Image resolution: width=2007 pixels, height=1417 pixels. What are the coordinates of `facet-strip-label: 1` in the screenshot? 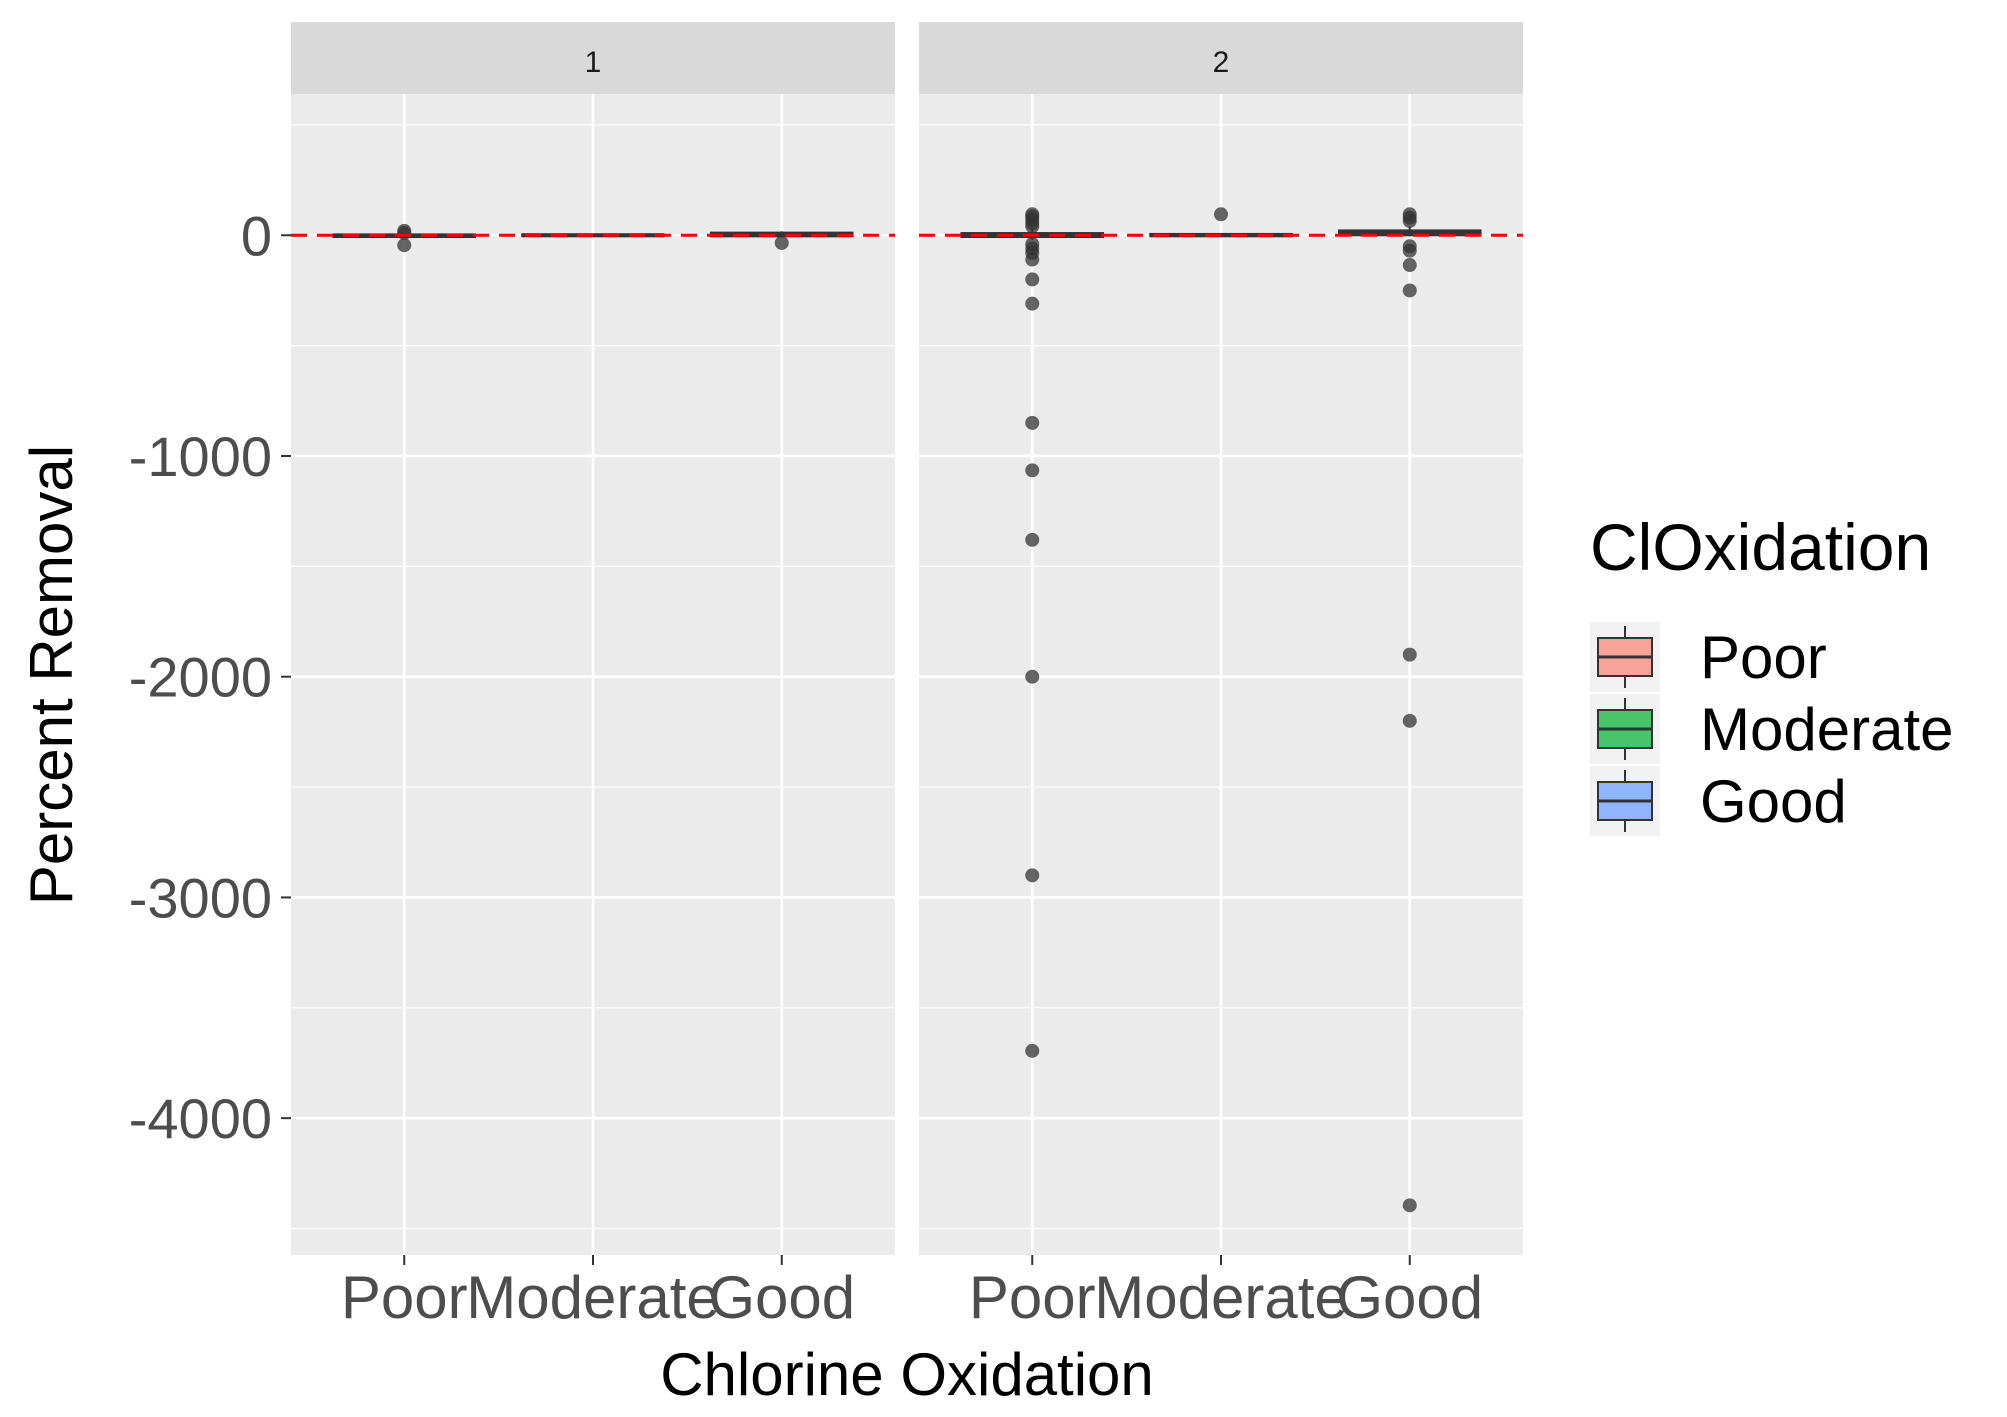 It's located at (593, 62).